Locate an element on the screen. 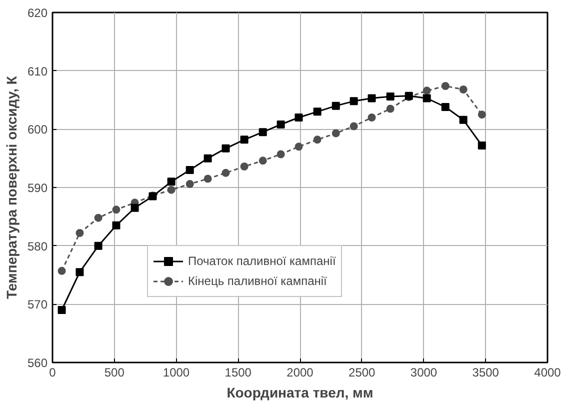 The height and width of the screenshot is (403, 562). x-tick-label: 1000 is located at coordinates (176, 373).